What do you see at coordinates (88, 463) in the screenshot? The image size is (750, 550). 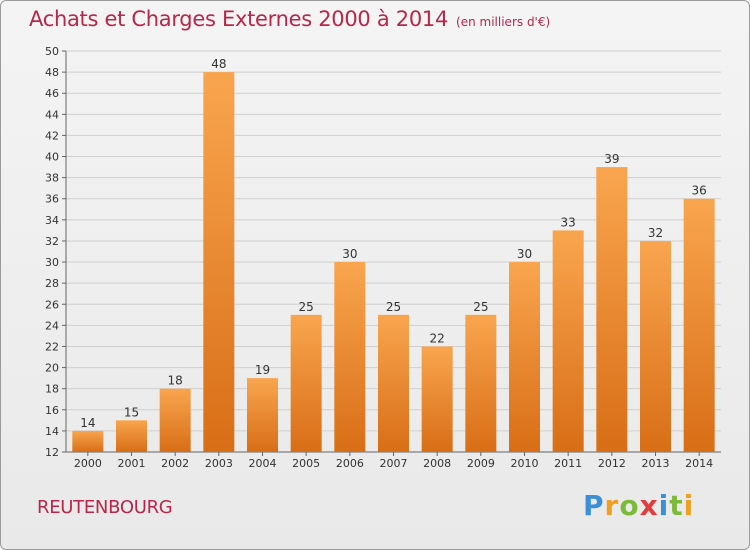 I see `x-tick-label: 2000` at bounding box center [88, 463].